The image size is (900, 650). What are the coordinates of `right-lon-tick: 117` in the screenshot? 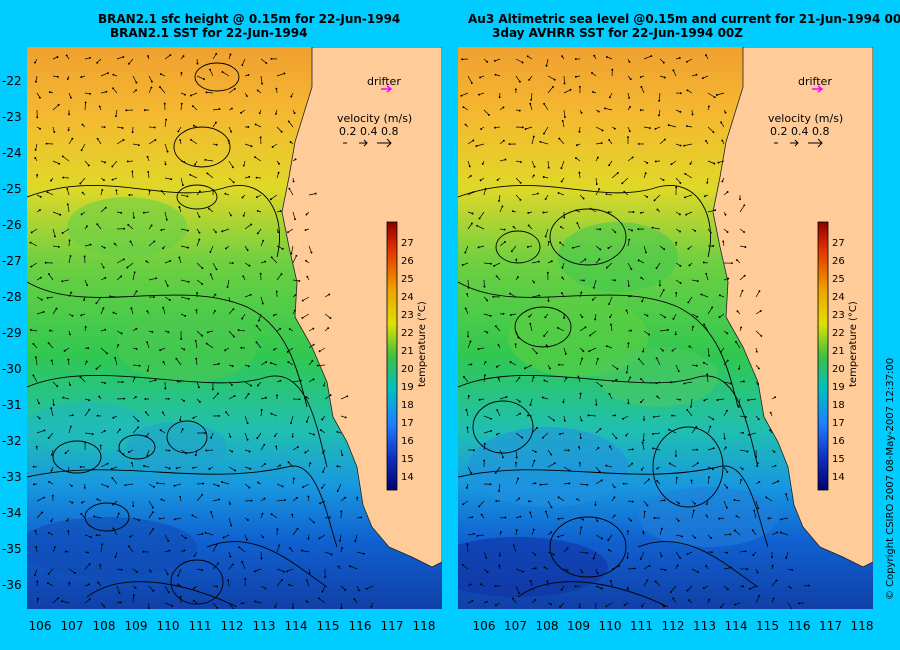 It's located at (830, 626).